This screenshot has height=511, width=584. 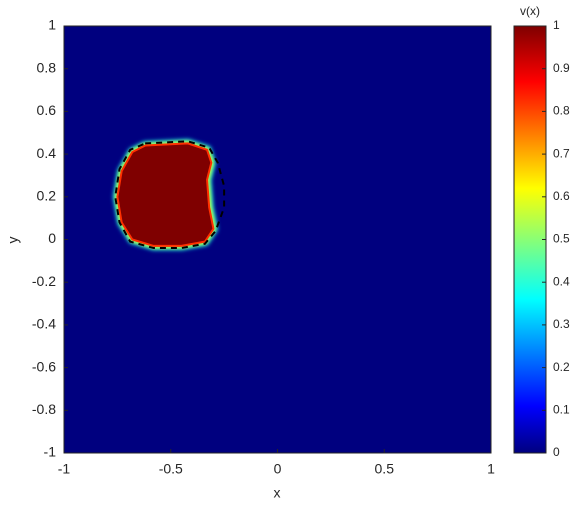 I want to click on y-tick-label: 1, so click(x=52, y=25).